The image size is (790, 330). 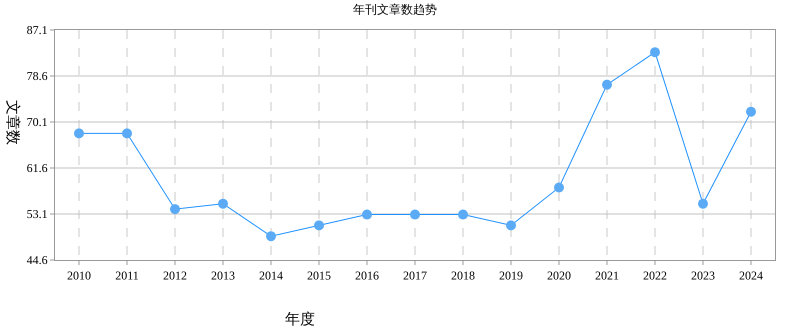 I want to click on x-tick-label: 2022, so click(x=655, y=275).